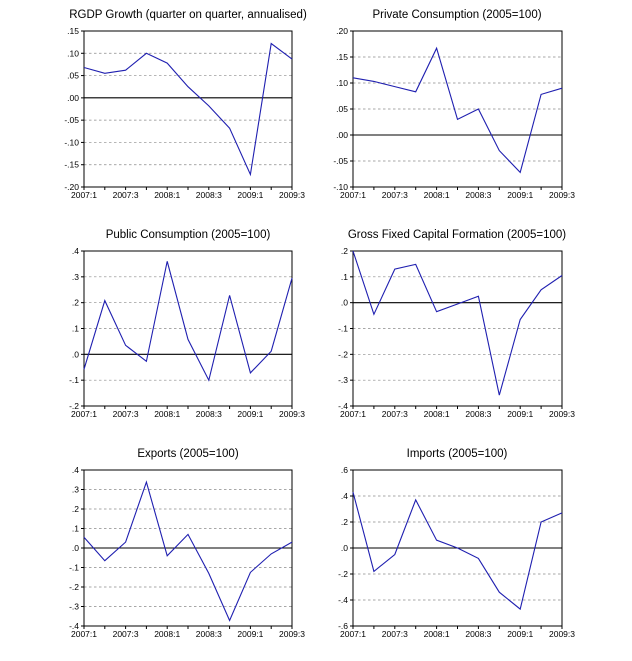 This screenshot has height=661, width=632. Describe the element at coordinates (71, 142) in the screenshot. I see `y-tick-label: -.10` at that location.